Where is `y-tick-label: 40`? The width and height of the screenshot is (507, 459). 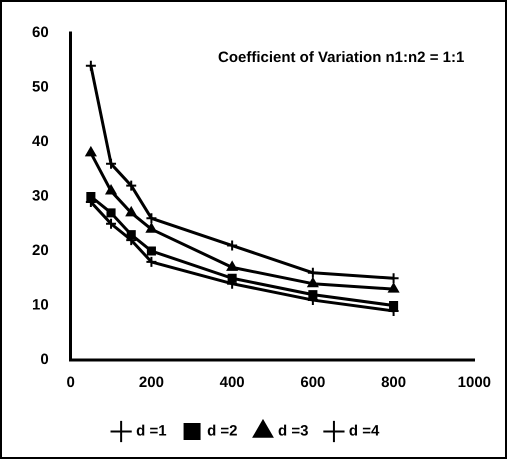
y-tick-label: 40 is located at coordinates (40, 141).